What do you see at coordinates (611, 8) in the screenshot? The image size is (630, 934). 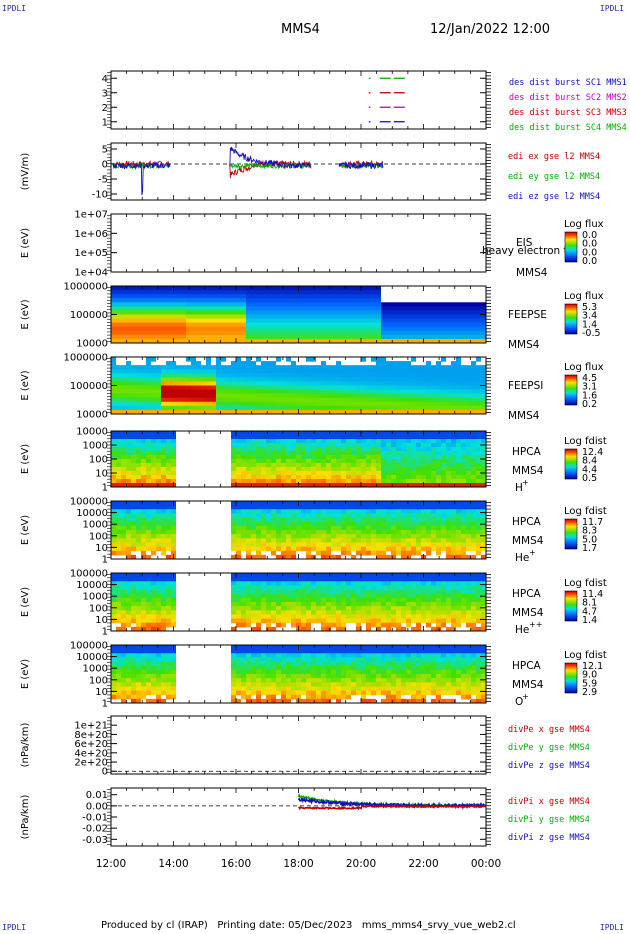 I see `corner-label-top-right: IPDLI` at bounding box center [611, 8].